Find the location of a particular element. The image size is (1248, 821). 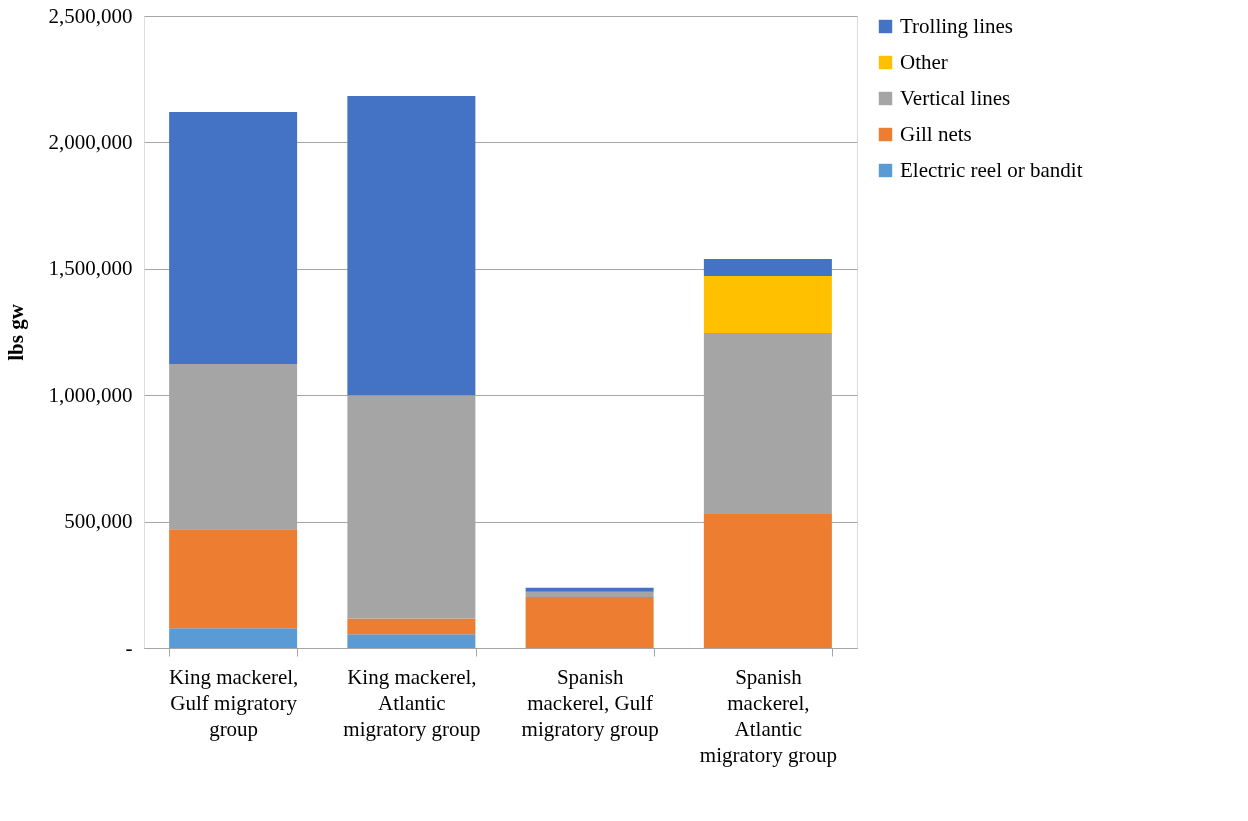

y-axis-title: lbs gw is located at coordinates (15, 332).